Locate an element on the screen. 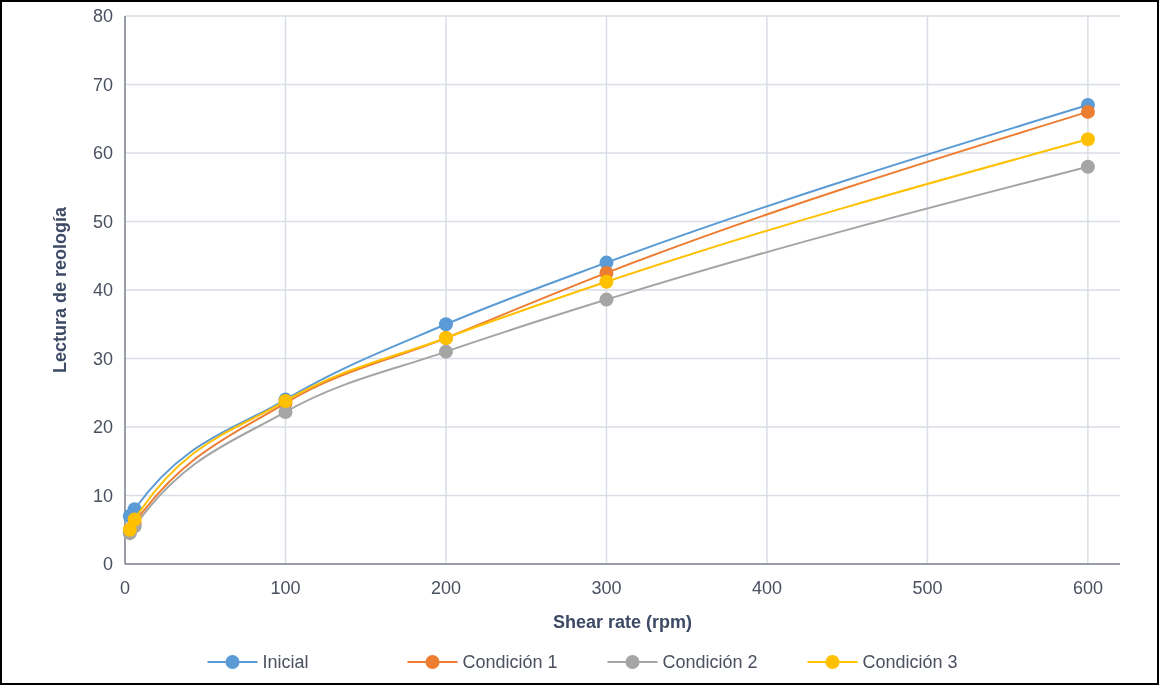 The height and width of the screenshot is (685, 1159). x-tick-label: 300 is located at coordinates (606, 588).